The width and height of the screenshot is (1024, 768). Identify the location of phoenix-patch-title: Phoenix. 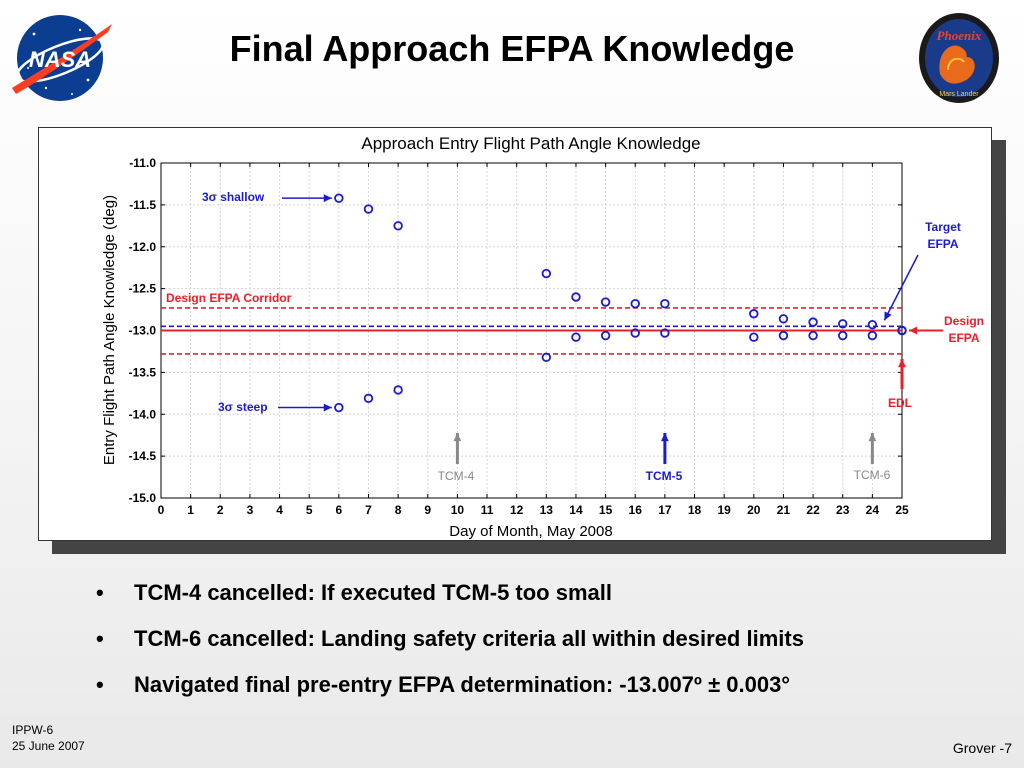
(959, 35).